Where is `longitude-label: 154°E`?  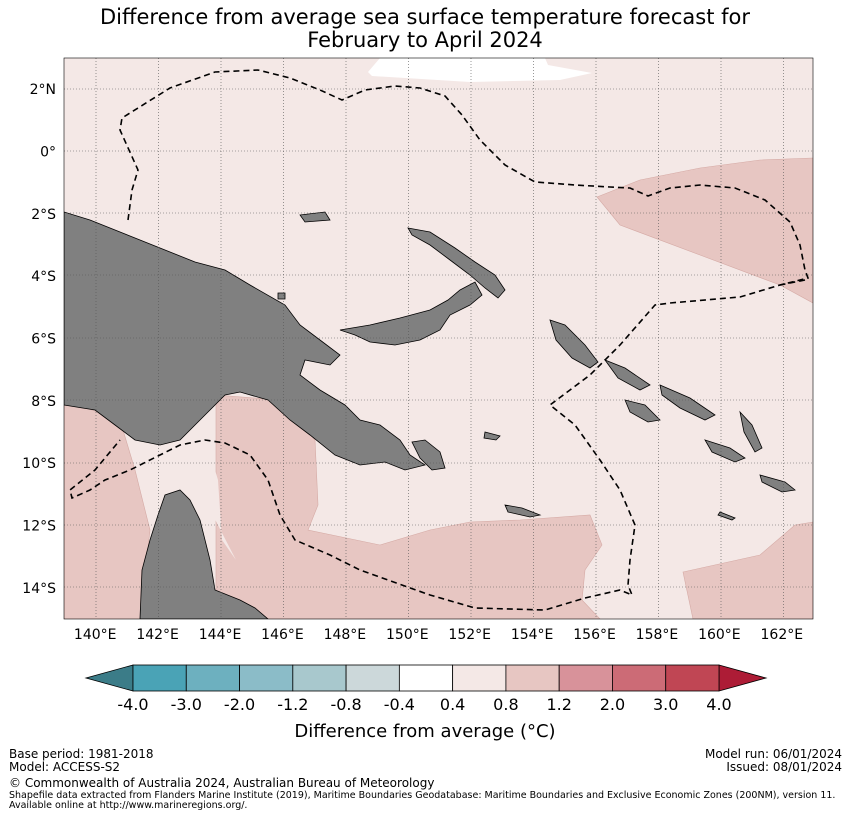
longitude-label: 154°E is located at coordinates (532, 635).